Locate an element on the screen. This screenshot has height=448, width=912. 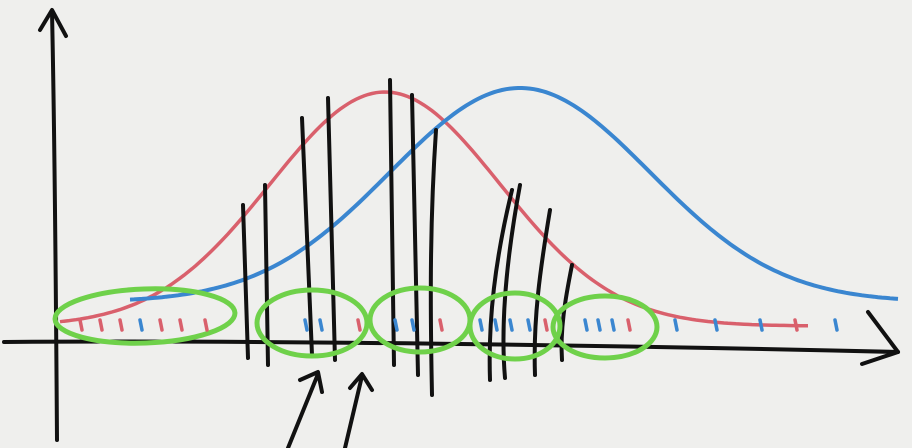
y-axis is located at coordinates (54, 226).